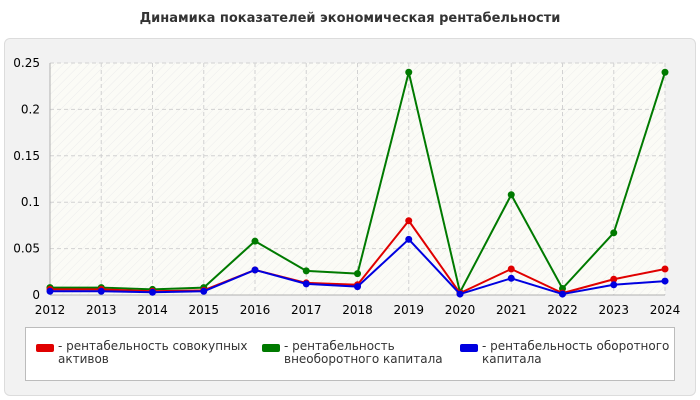 This screenshot has height=400, width=700. What do you see at coordinates (152, 310) in the screenshot?
I see `x-tick-label: 2014` at bounding box center [152, 310].